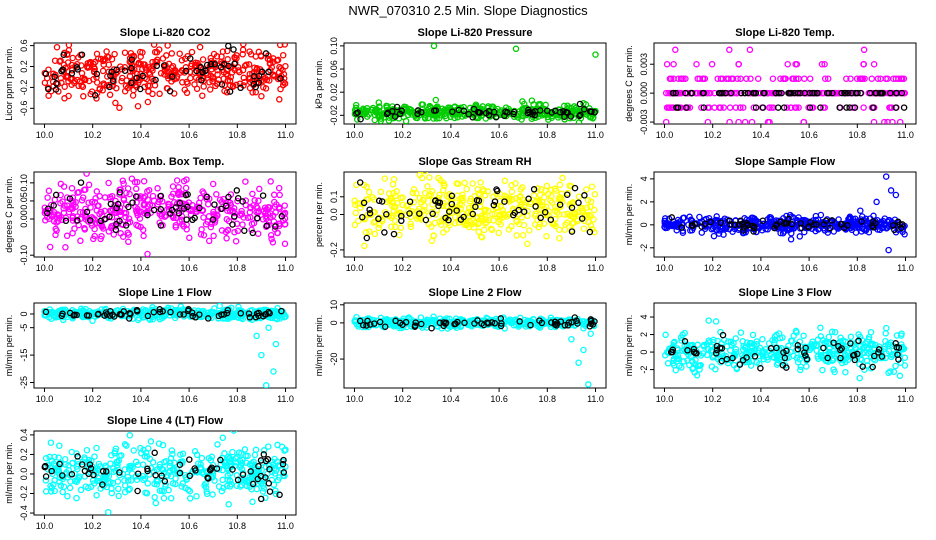 The image size is (936, 540). What do you see at coordinates (24, 45) in the screenshot?
I see `y-tick-label: 0.6` at bounding box center [24, 45].